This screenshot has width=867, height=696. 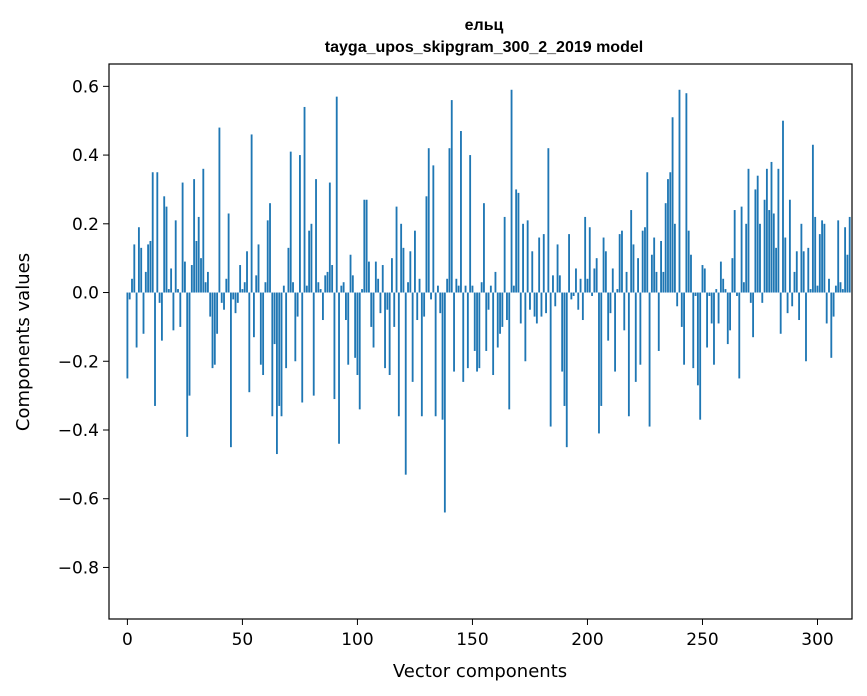 I want to click on y-tick-label: 0.6, so click(x=85, y=87).